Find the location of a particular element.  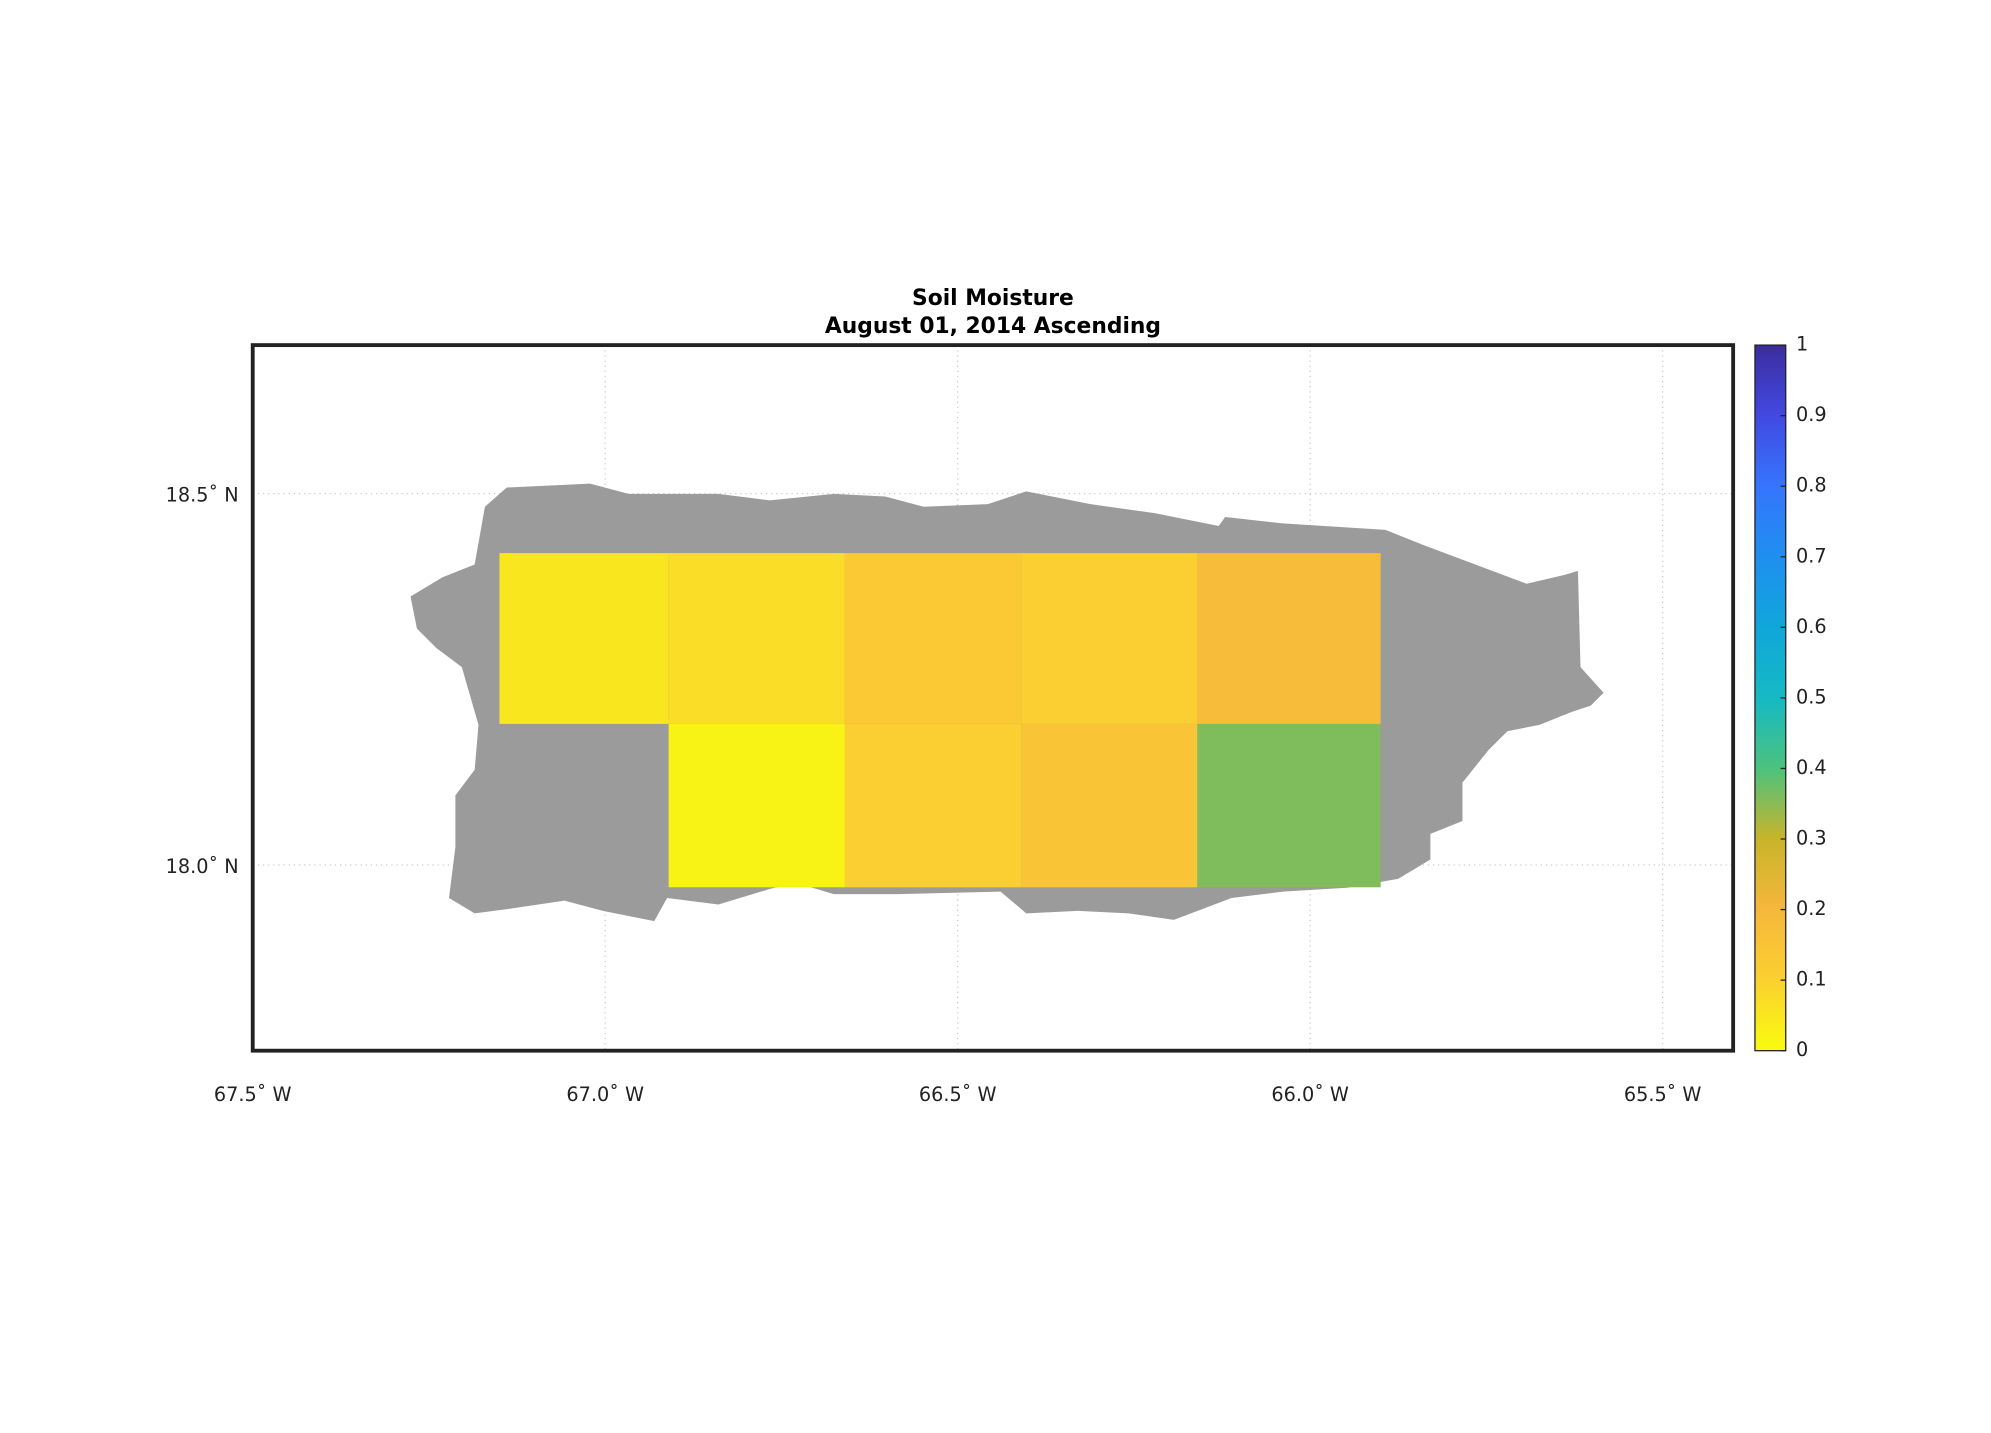

colorbar-tick-label: 1 is located at coordinates (1802, 344).